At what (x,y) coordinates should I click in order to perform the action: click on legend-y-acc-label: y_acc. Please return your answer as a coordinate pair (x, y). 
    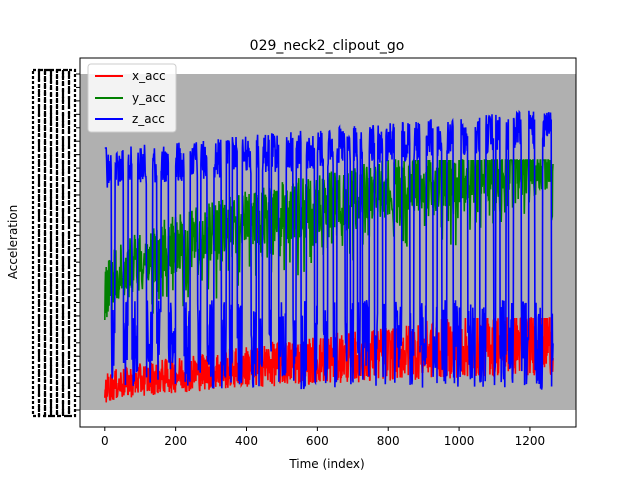
    Looking at the image, I should click on (149, 98).